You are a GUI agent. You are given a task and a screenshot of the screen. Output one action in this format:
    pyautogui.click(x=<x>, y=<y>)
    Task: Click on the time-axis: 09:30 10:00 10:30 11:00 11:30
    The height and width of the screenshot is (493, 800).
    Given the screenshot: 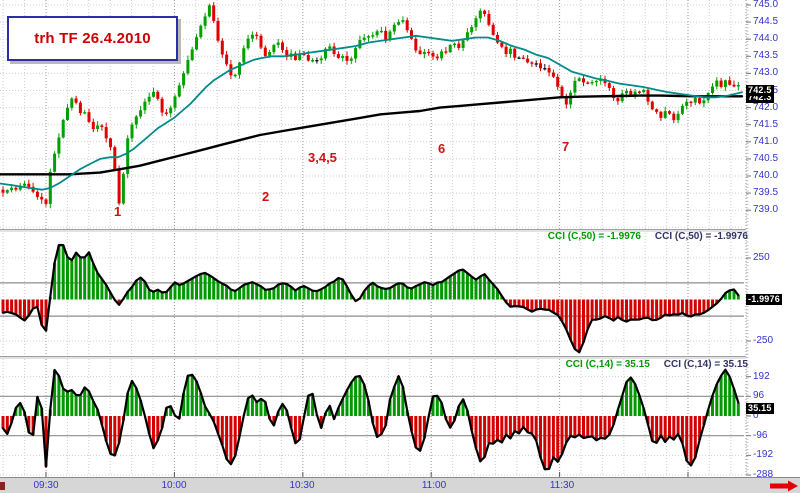 What is the action you would take?
    pyautogui.click(x=400, y=485)
    